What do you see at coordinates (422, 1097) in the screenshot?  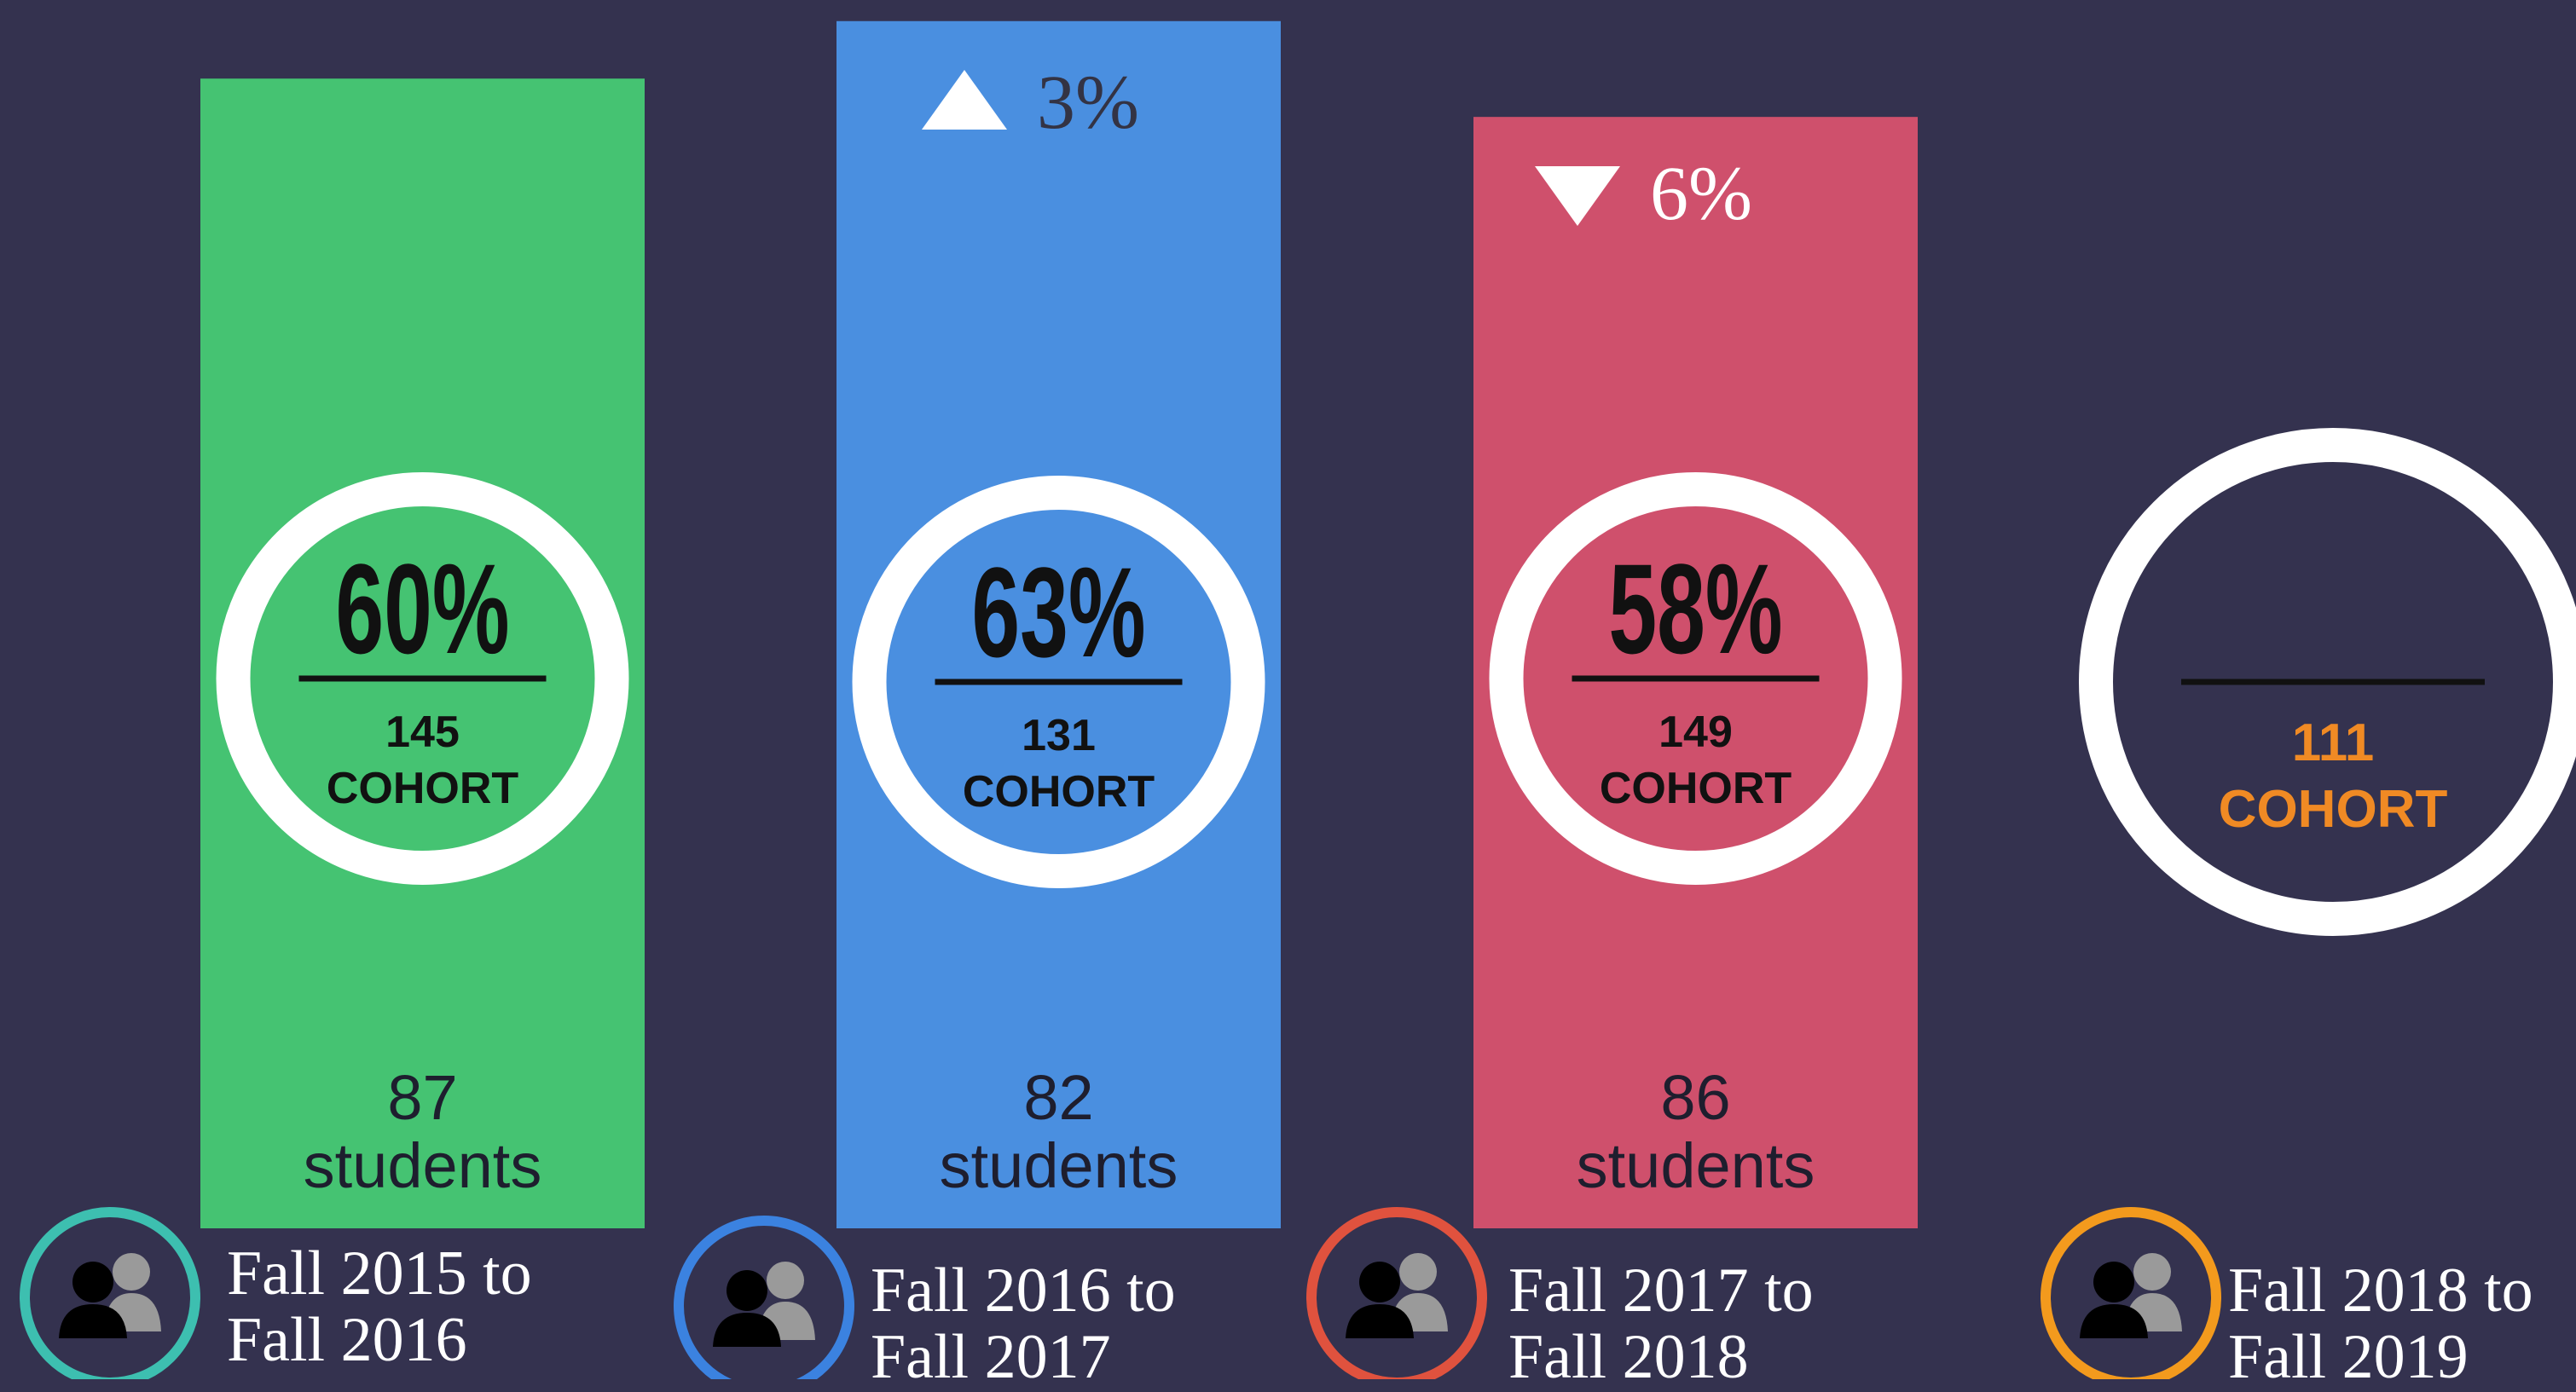 I see `students-number: 87` at bounding box center [422, 1097].